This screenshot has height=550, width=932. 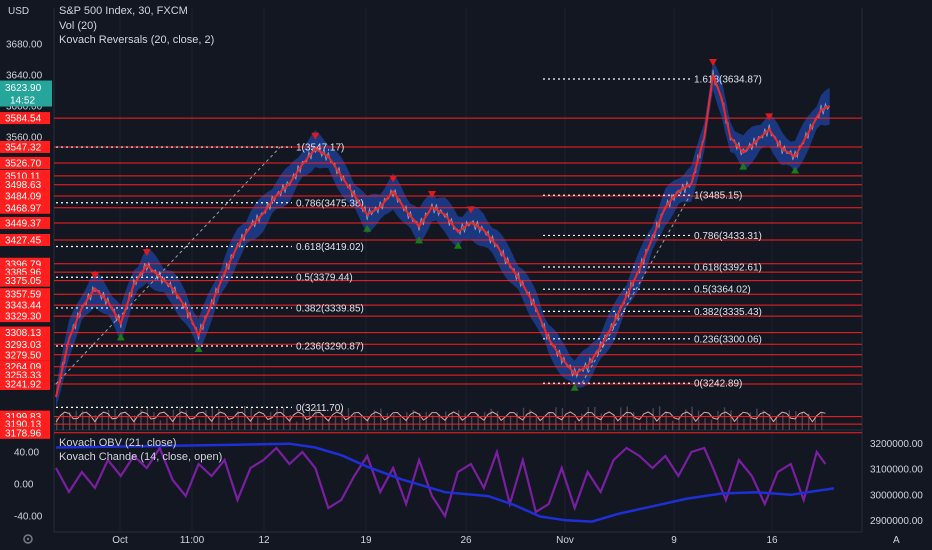 I want to click on fib-level-label: 0.786(3433.31), so click(x=728, y=236).